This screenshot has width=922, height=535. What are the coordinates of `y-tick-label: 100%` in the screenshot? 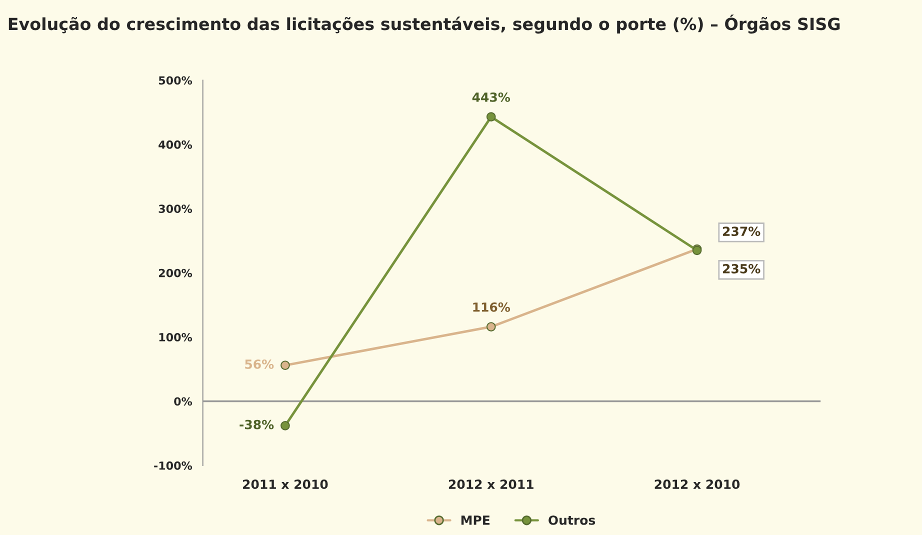 It's located at (175, 337).